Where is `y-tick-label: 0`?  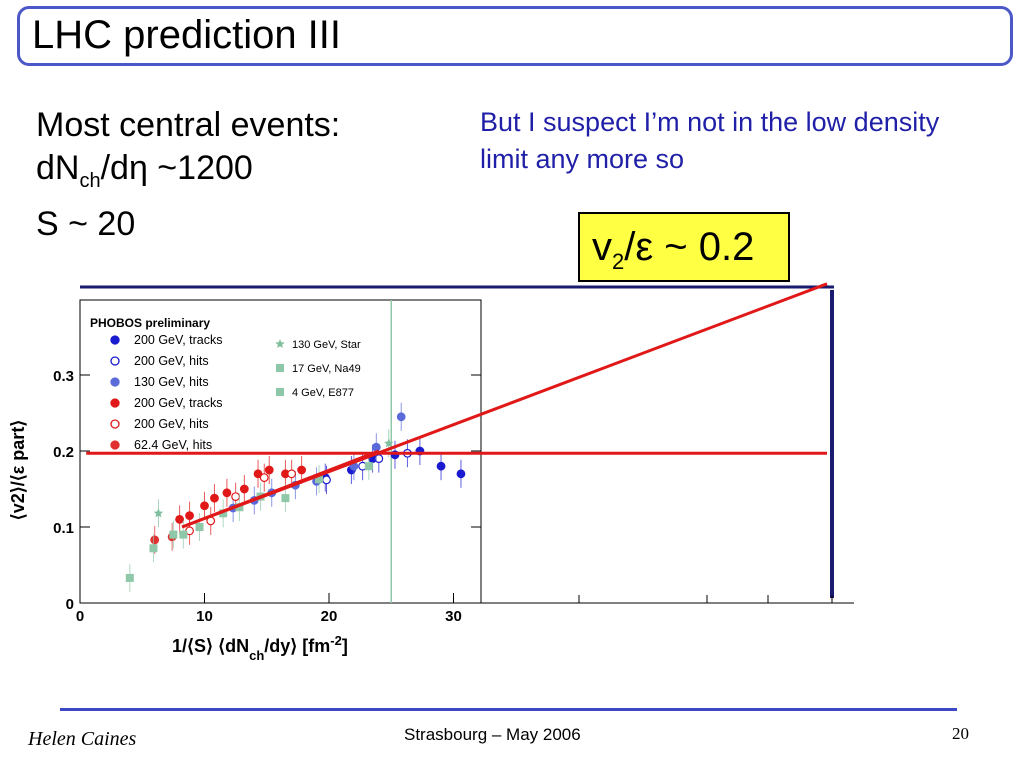
y-tick-label: 0 is located at coordinates (70, 604).